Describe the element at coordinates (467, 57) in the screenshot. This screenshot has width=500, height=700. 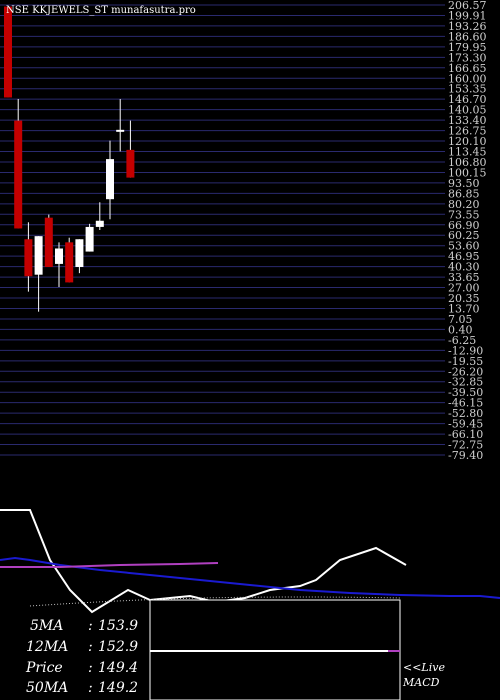
I see `y-tick-label: 173.30` at that location.